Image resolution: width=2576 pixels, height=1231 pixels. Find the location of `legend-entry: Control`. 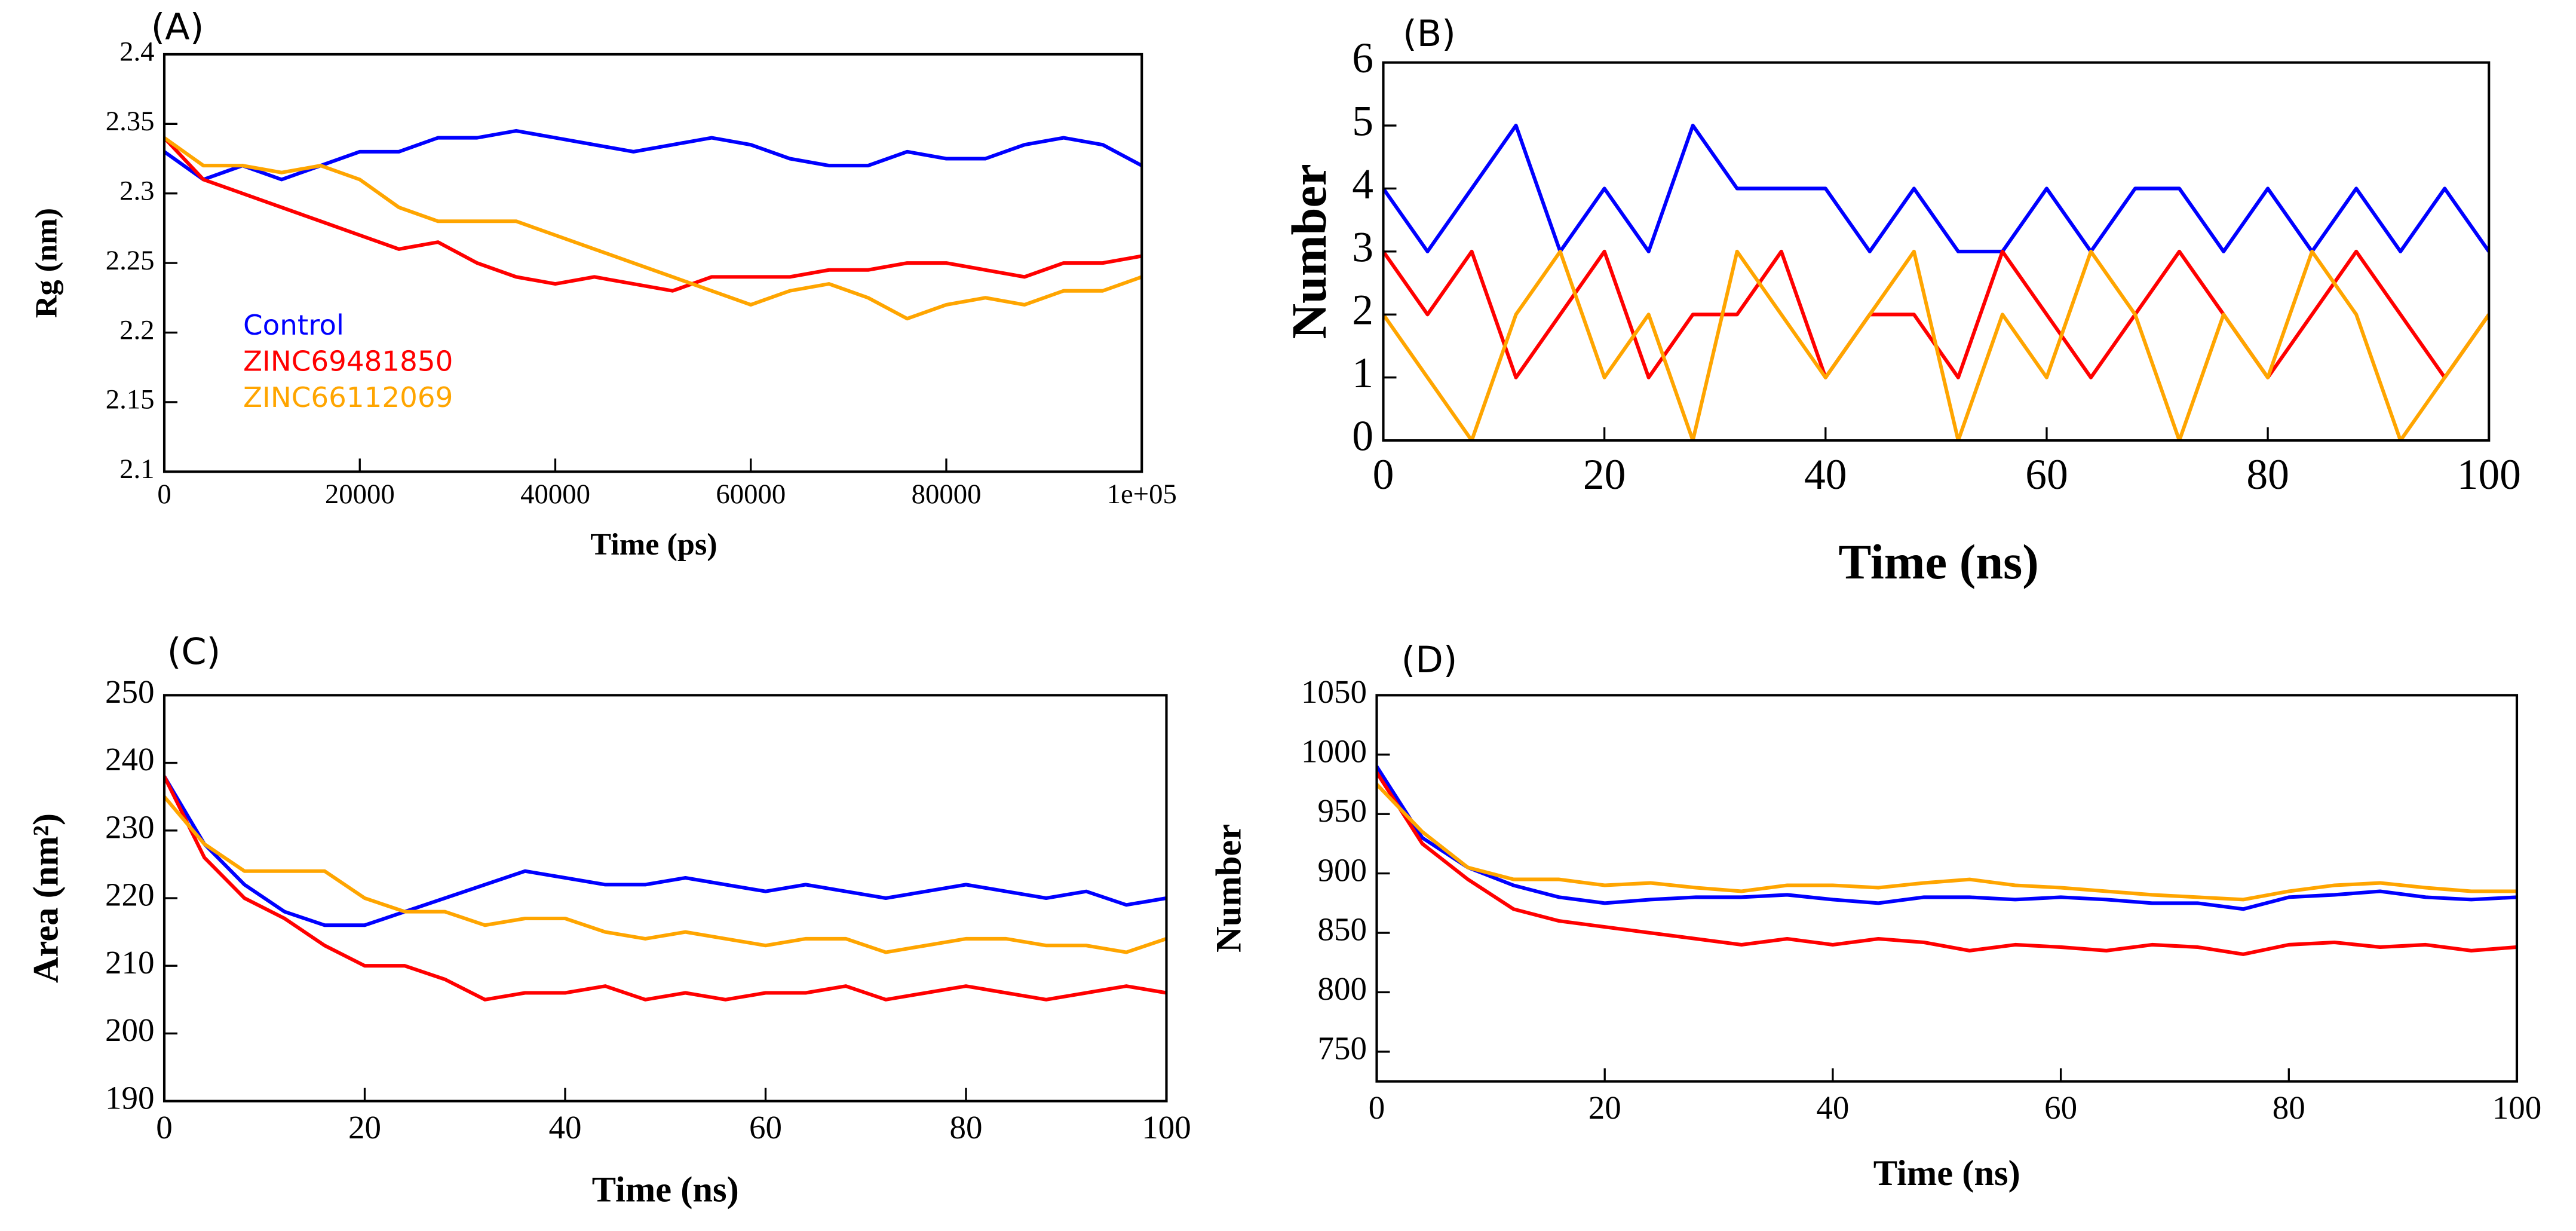

legend-entry: Control is located at coordinates (293, 326).